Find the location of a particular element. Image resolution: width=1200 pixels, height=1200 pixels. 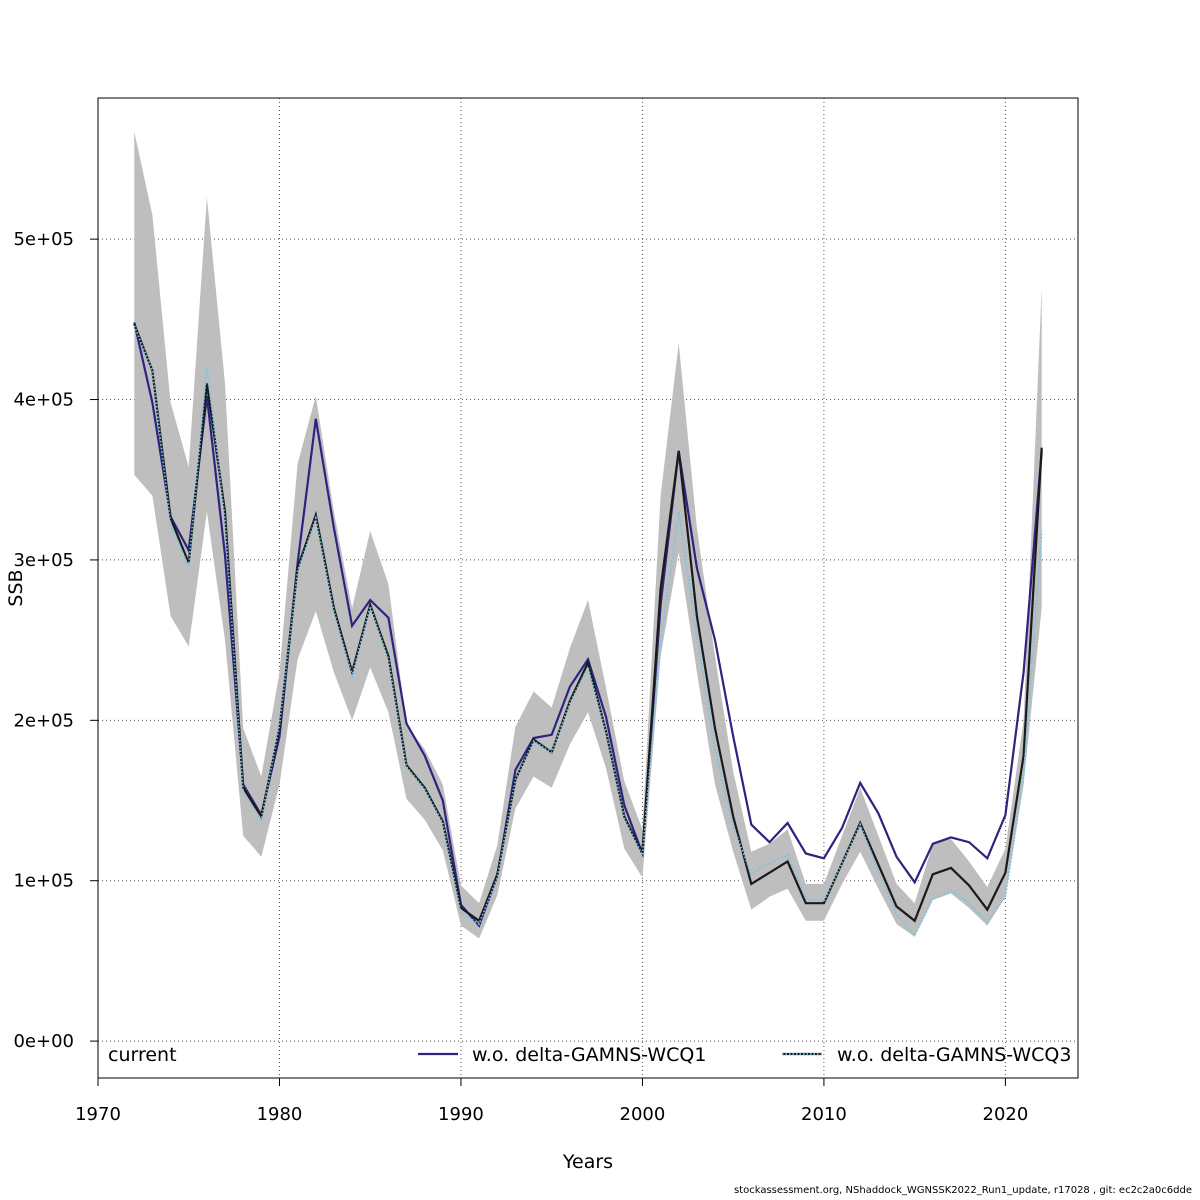

legend-label-current: current is located at coordinates (142, 1055).